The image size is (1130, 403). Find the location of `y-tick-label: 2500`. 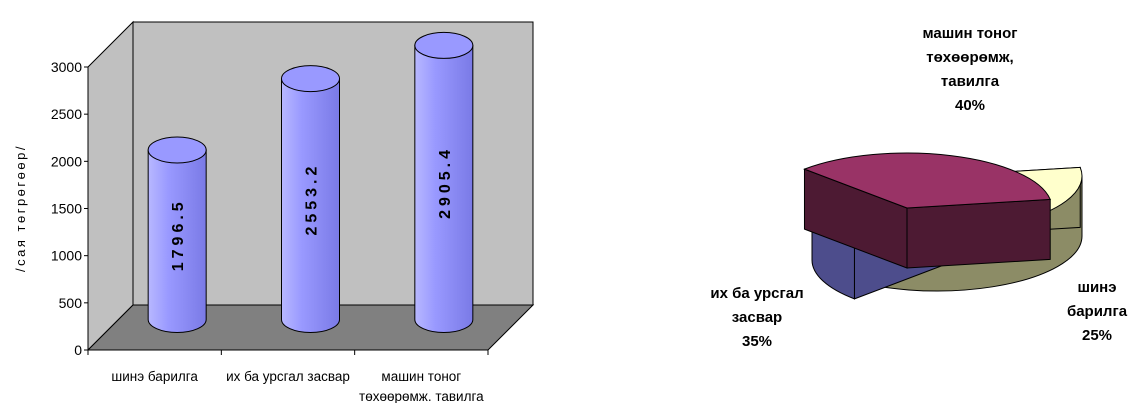

y-tick-label: 2500 is located at coordinates (66, 114).